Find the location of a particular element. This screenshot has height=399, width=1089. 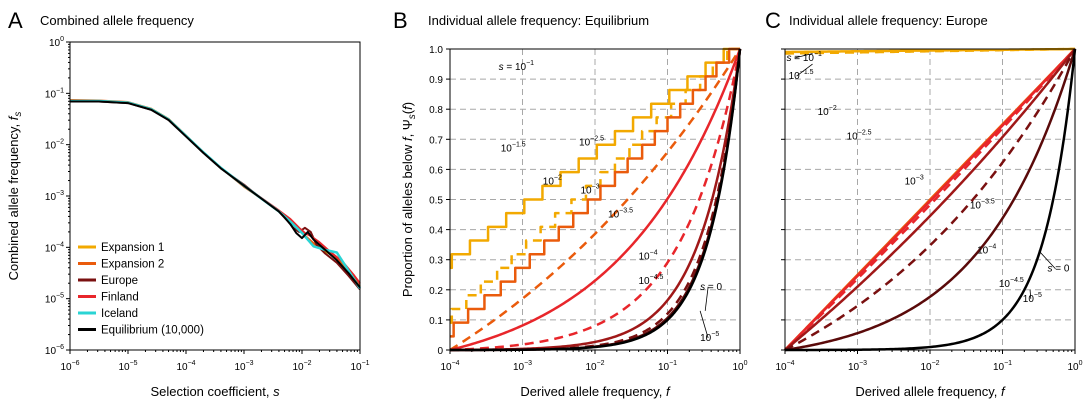

tick-label: 1.0 is located at coordinates (436, 50).